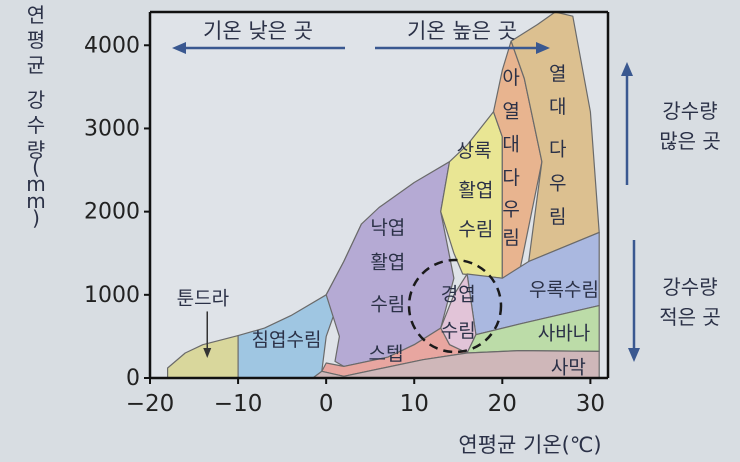 The image size is (740, 462). What do you see at coordinates (529, 445) in the screenshot?
I see `x-axis-title: 연평균 기온(℃)` at bounding box center [529, 445].